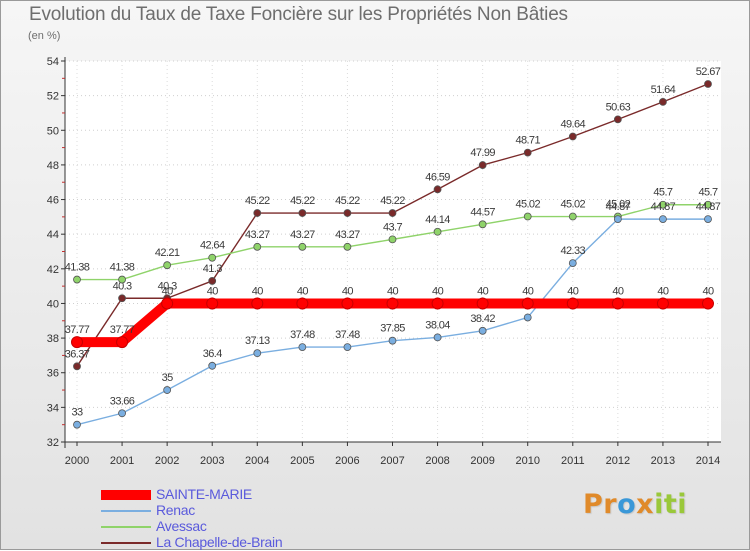 The width and height of the screenshot is (750, 551). Describe the element at coordinates (618, 461) in the screenshot. I see `x-tick-label: 2012` at that location.